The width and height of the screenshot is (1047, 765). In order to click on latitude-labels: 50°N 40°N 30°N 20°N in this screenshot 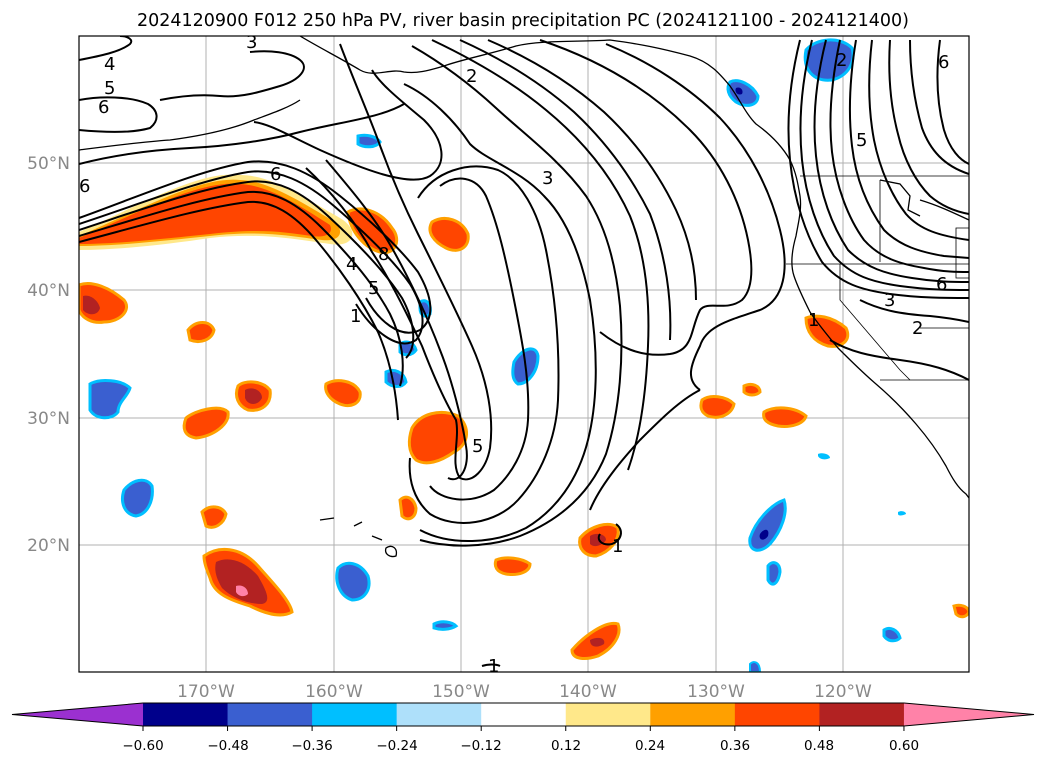, I will do `click(48, 355)`.